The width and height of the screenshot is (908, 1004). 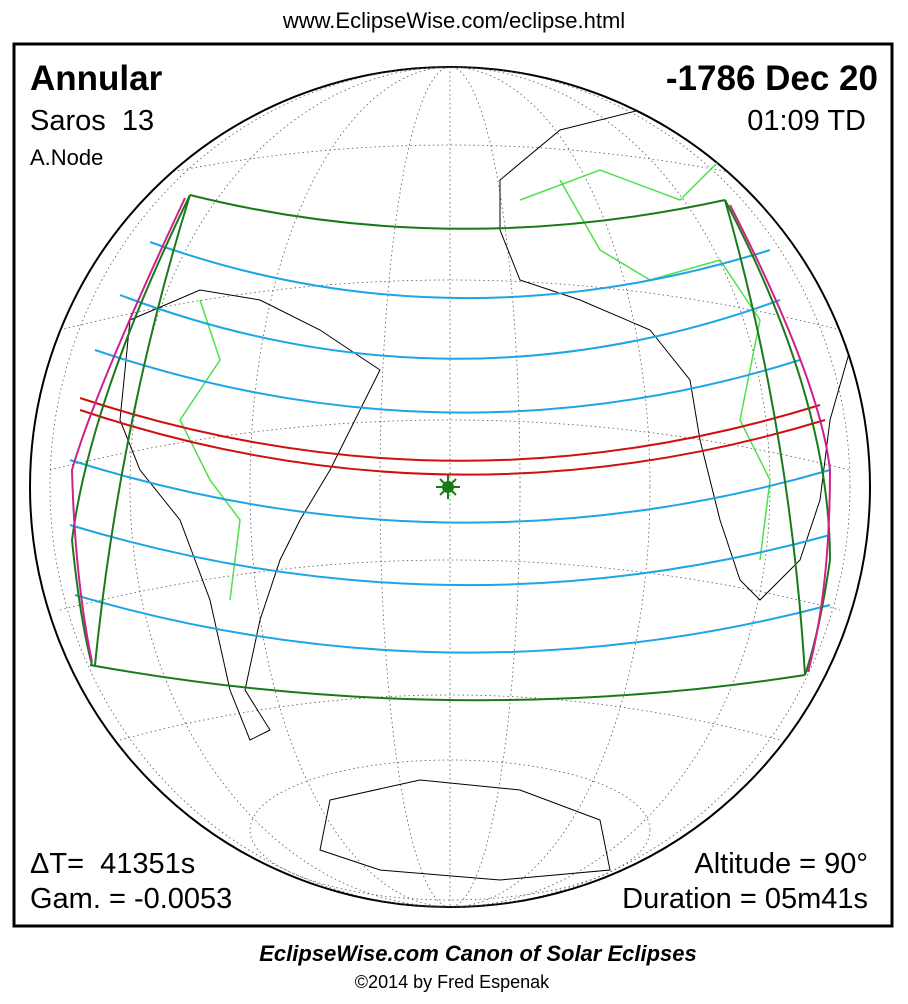 What do you see at coordinates (478, 953) in the screenshot?
I see `footer-title: EclipseWise.com Canon of Solar Eclipses` at bounding box center [478, 953].